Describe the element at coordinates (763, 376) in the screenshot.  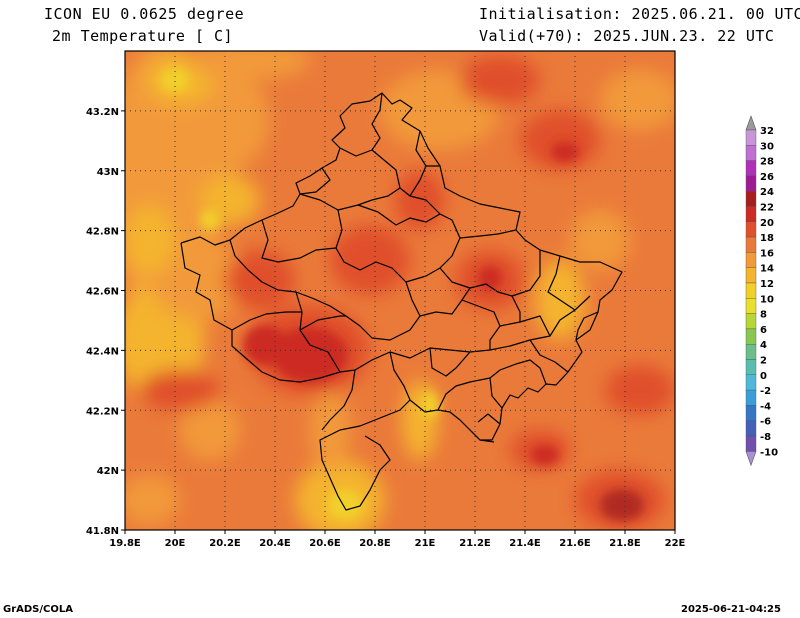
I see `colorbar-label: 0` at that location.